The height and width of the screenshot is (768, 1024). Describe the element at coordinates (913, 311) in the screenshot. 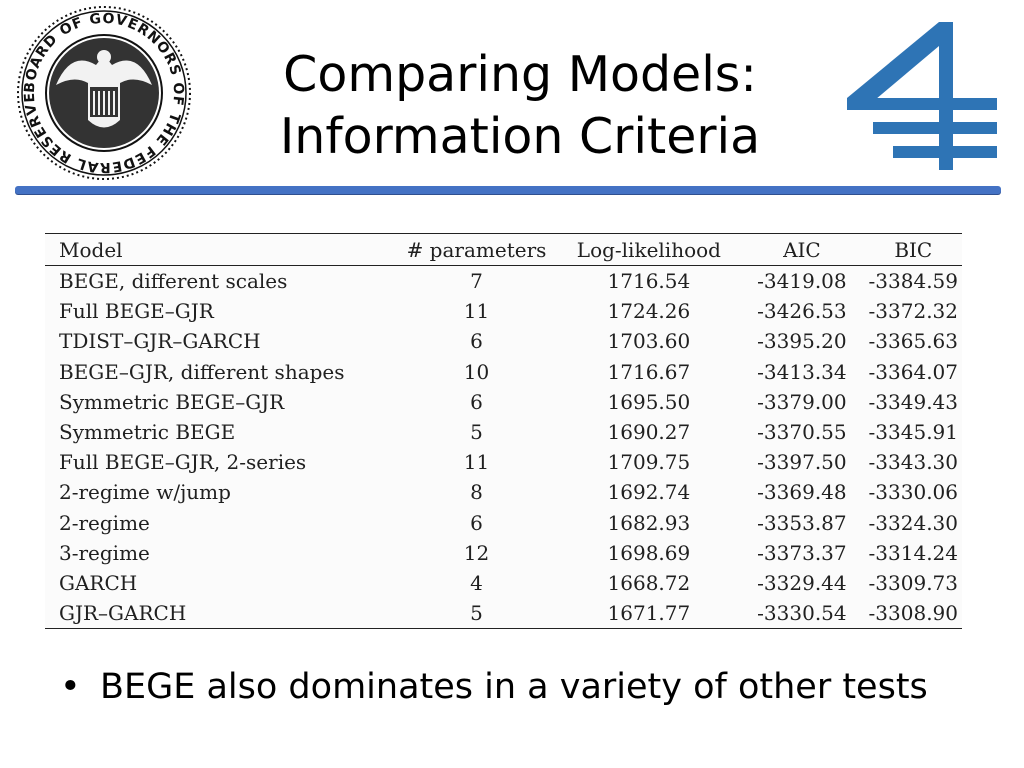

I see `cell-bic: -3372.32` at that location.